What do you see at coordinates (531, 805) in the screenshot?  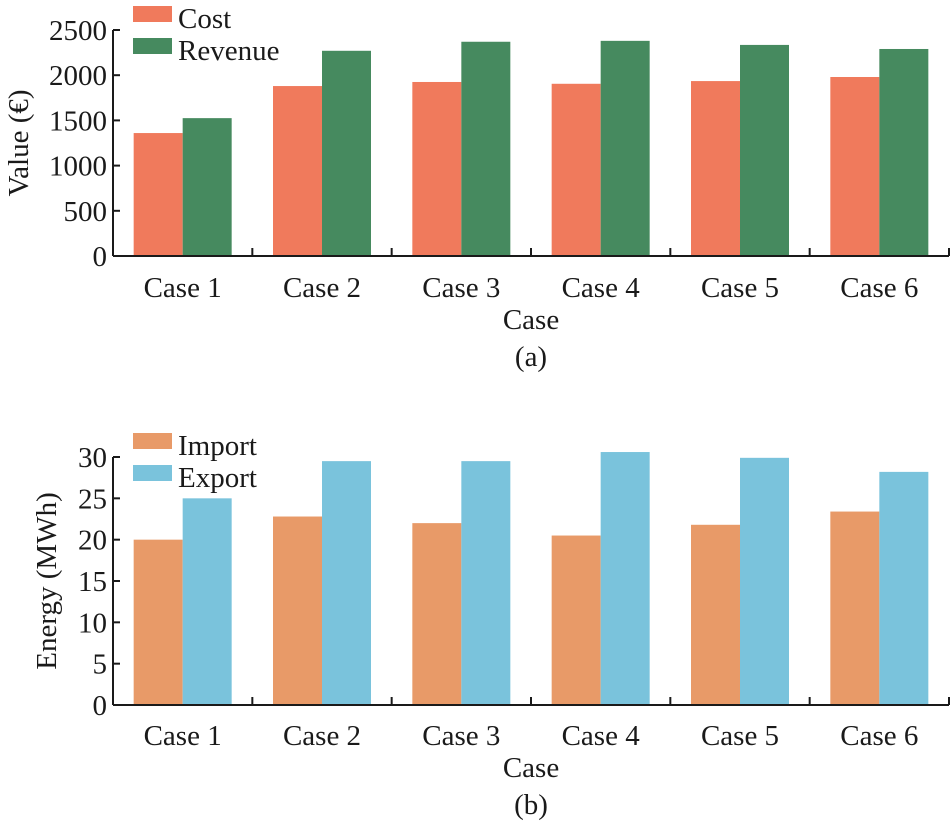 I see `panel-label: (b)` at bounding box center [531, 805].